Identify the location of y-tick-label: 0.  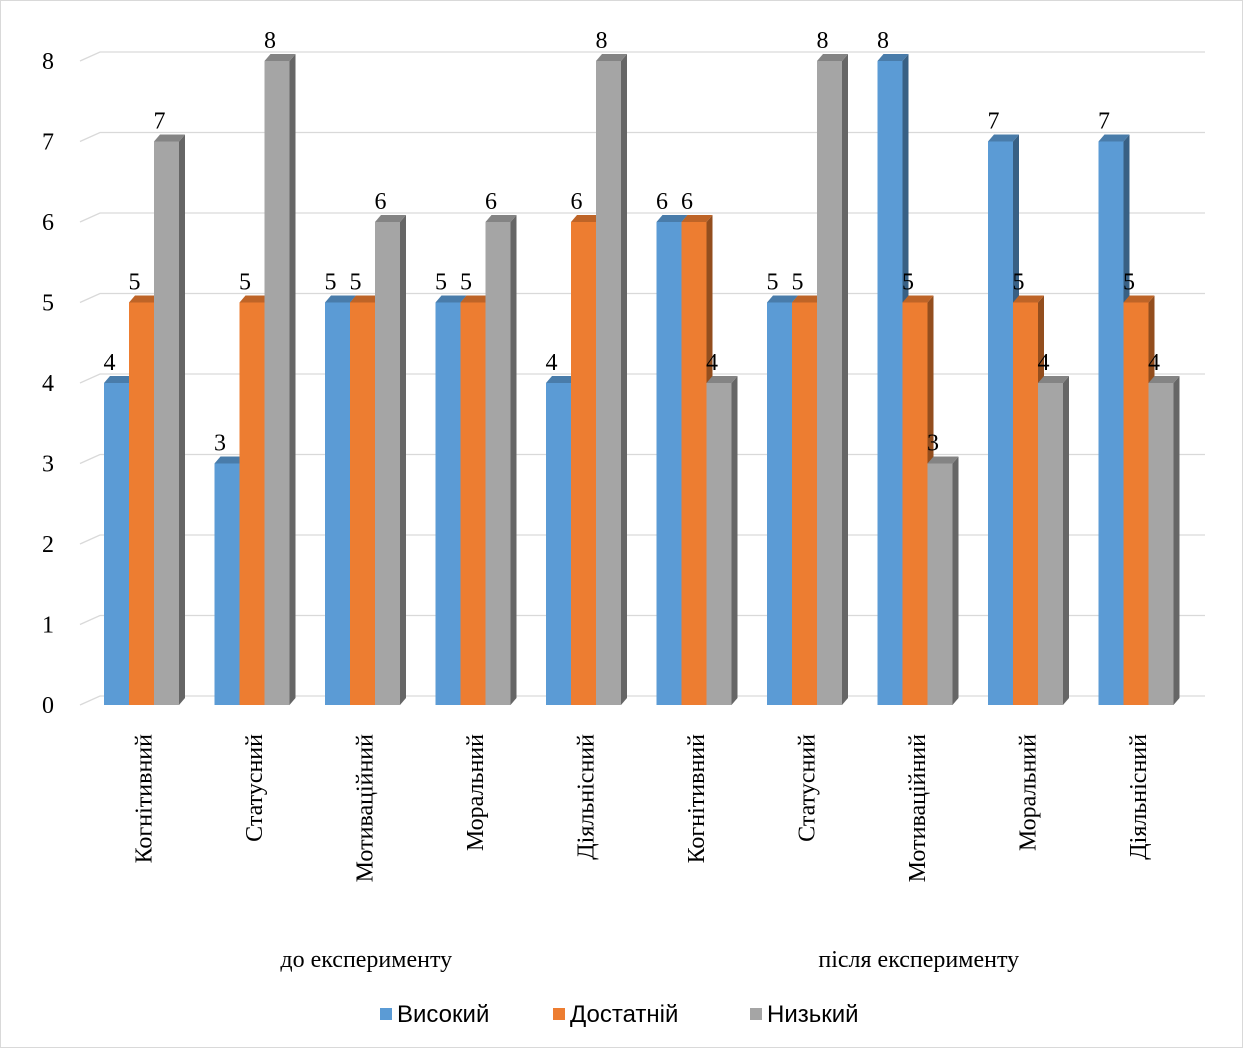
(48, 706).